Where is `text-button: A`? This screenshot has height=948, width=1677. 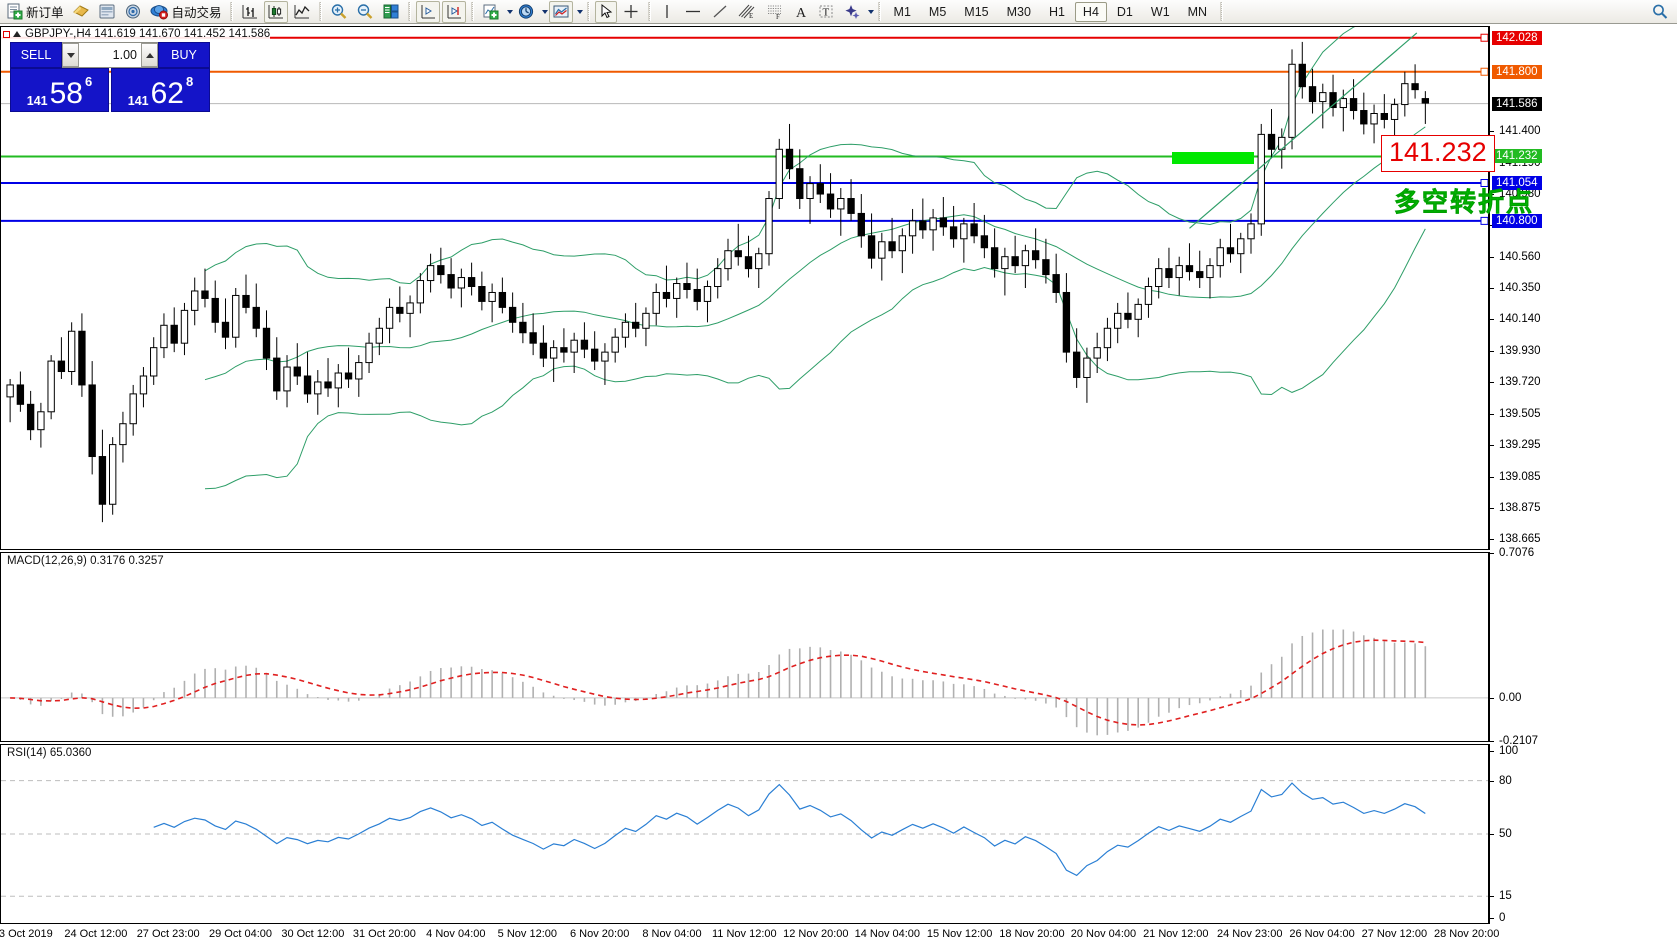
text-button: A is located at coordinates (801, 12).